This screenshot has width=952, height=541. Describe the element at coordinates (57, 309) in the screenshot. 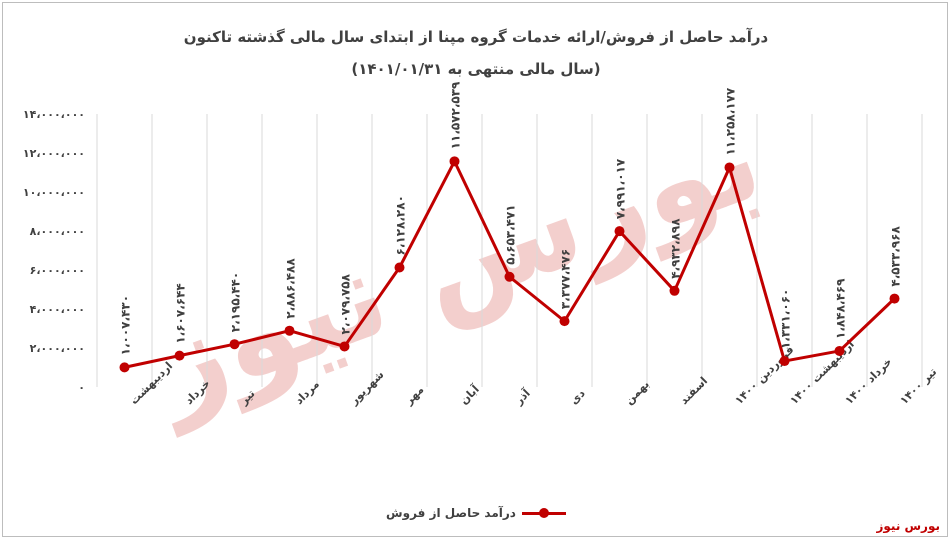

I see `y-tick-label: ۴،۰۰۰،۰۰۰` at that location.